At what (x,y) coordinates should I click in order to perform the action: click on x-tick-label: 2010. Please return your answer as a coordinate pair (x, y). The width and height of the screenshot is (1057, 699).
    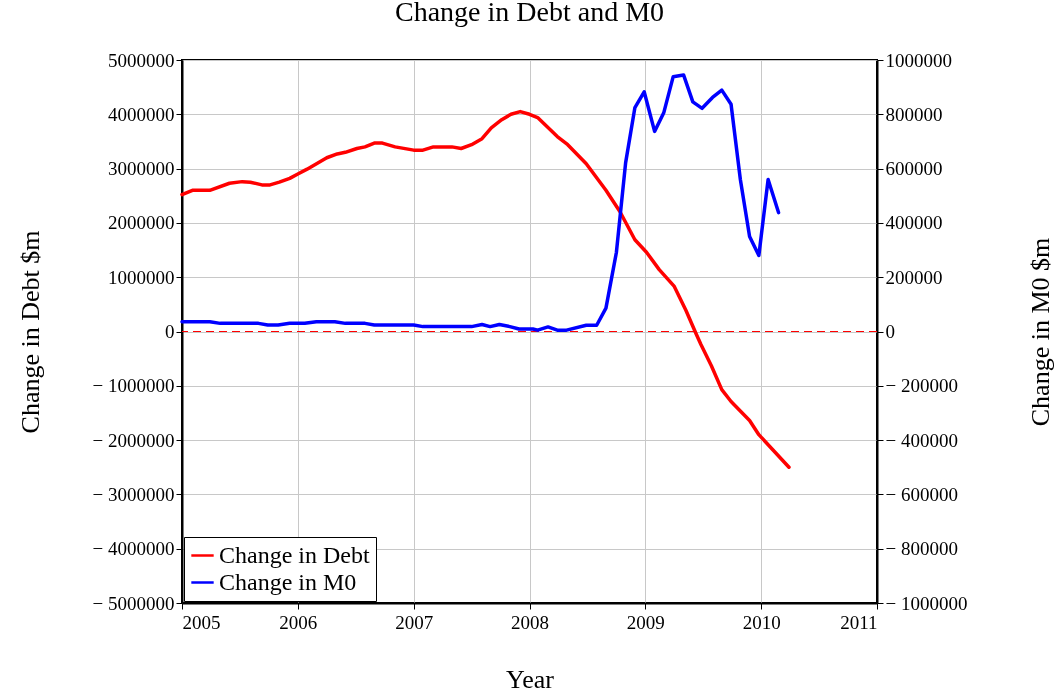
    Looking at the image, I should click on (761, 622).